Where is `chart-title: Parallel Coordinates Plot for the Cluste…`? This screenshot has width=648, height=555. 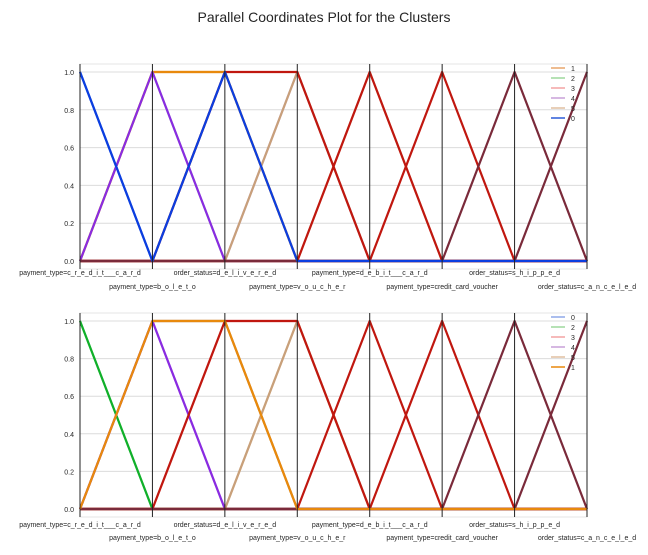 chart-title: Parallel Coordinates Plot for the Cluste… is located at coordinates (324, 17).